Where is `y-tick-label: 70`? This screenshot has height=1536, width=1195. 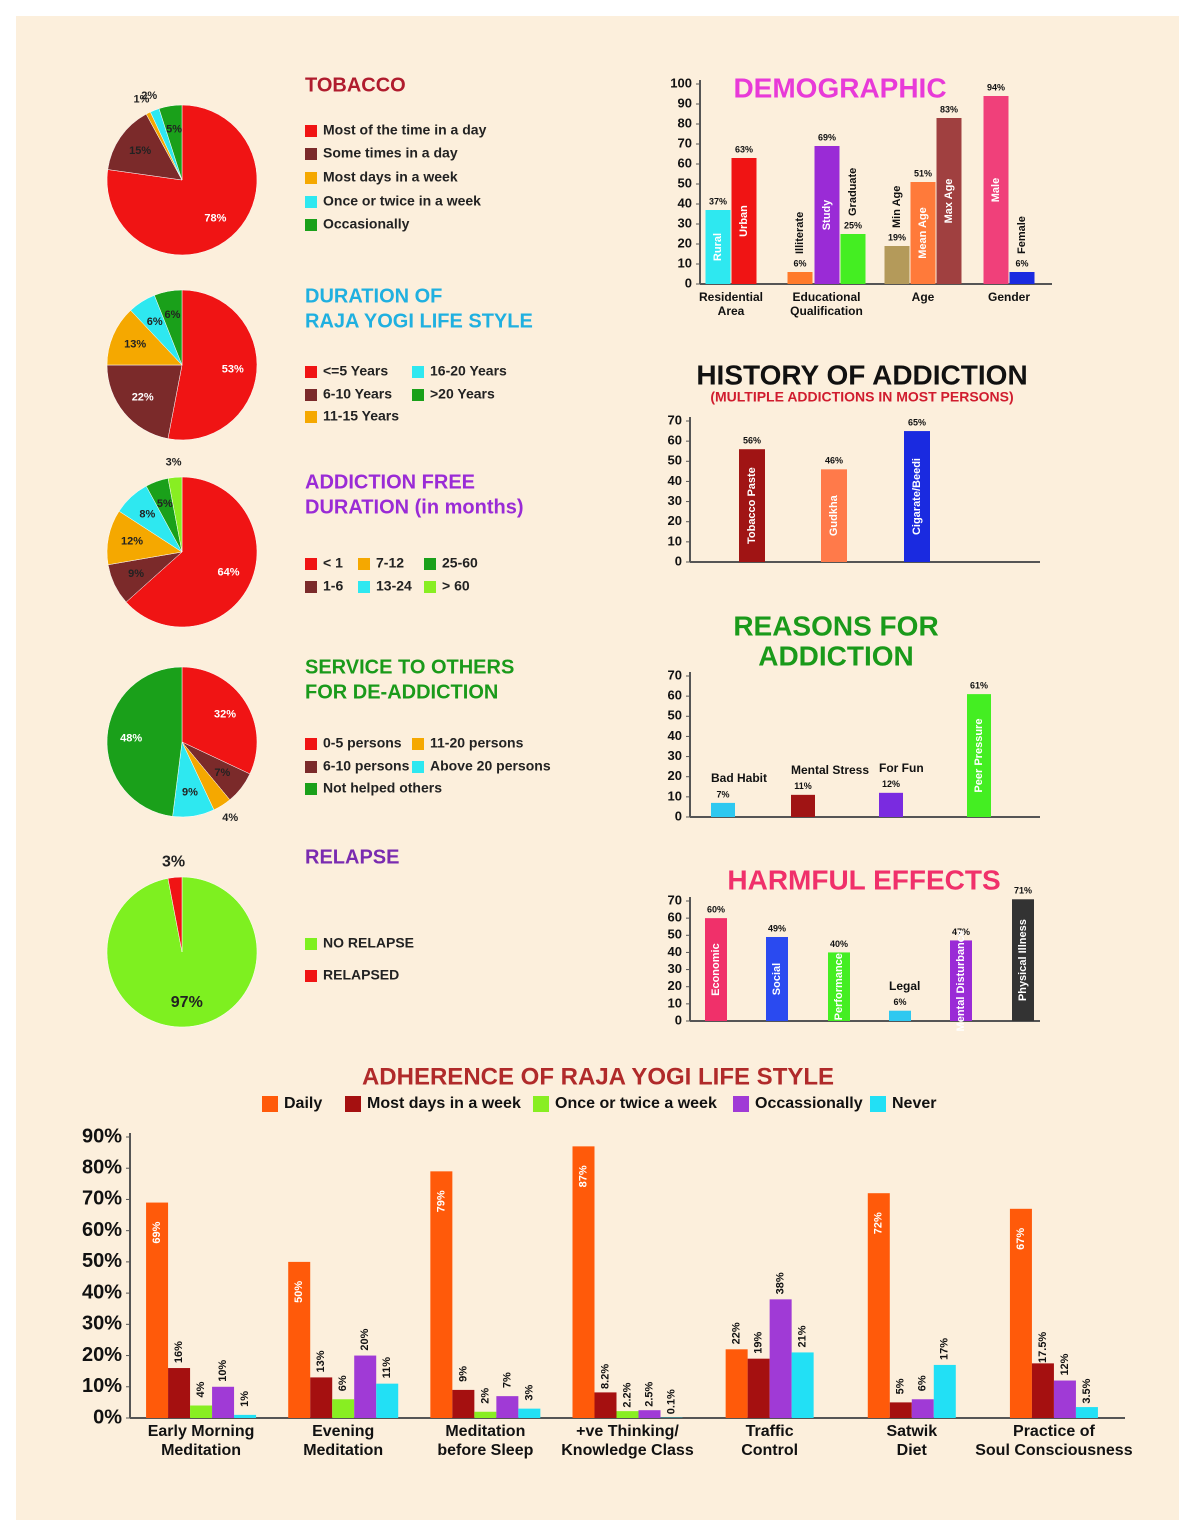 y-tick-label: 70 is located at coordinates (675, 674).